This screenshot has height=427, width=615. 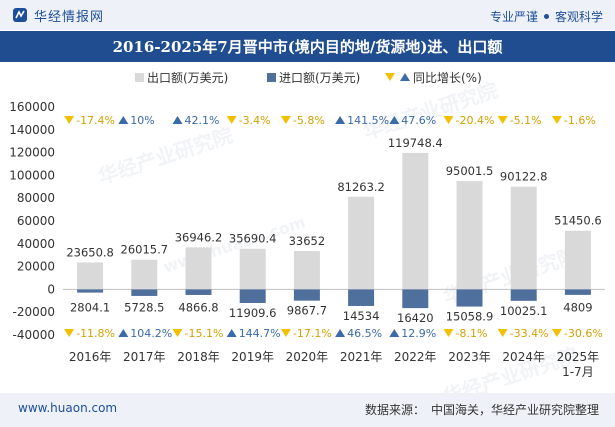 I want to click on y-tick-label: 160000, so click(x=32, y=107).